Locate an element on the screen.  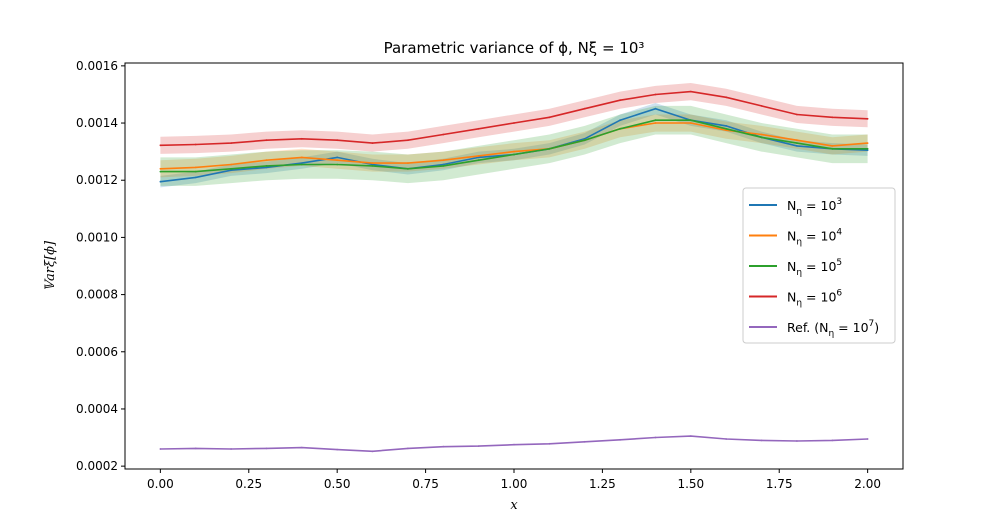
x-tick-label: 0.00 is located at coordinates (160, 484).